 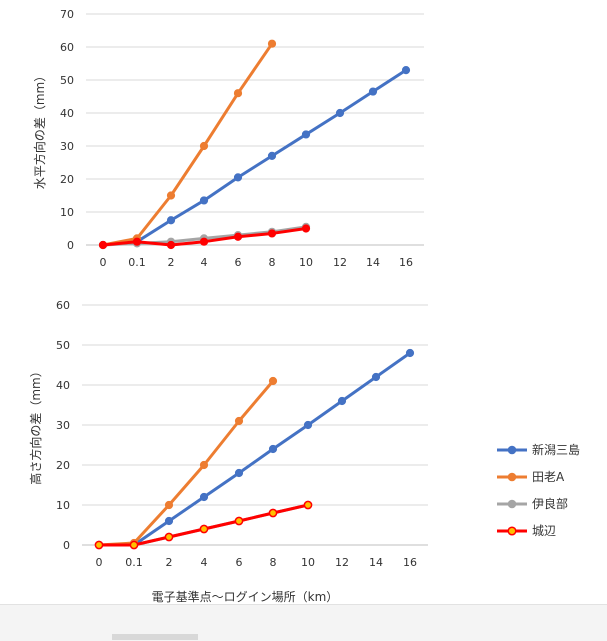 What do you see at coordinates (544, 531) in the screenshot?
I see `legend-label: 城辺` at bounding box center [544, 531].